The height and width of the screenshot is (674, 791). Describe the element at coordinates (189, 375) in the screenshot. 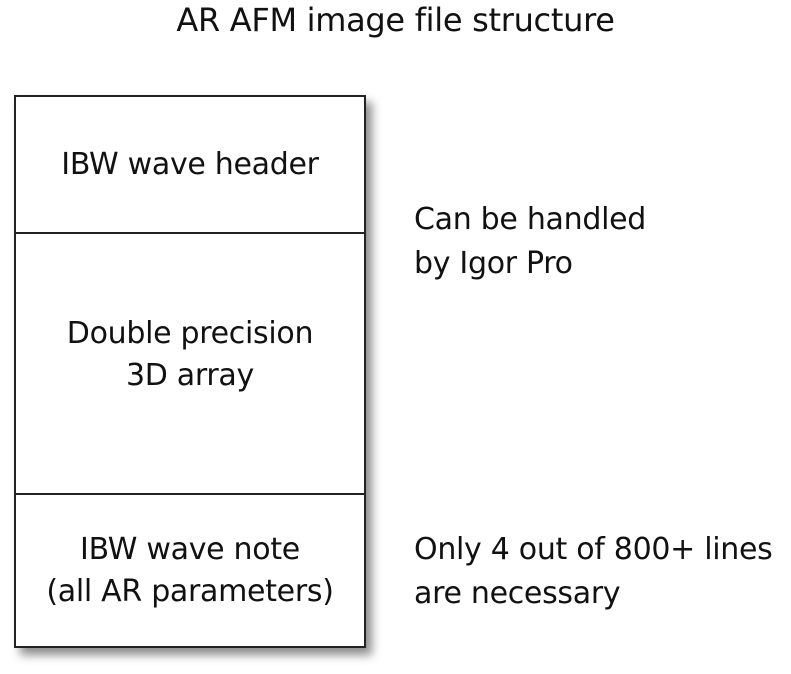

I see `data-array-label-line-2: 3D array` at that location.